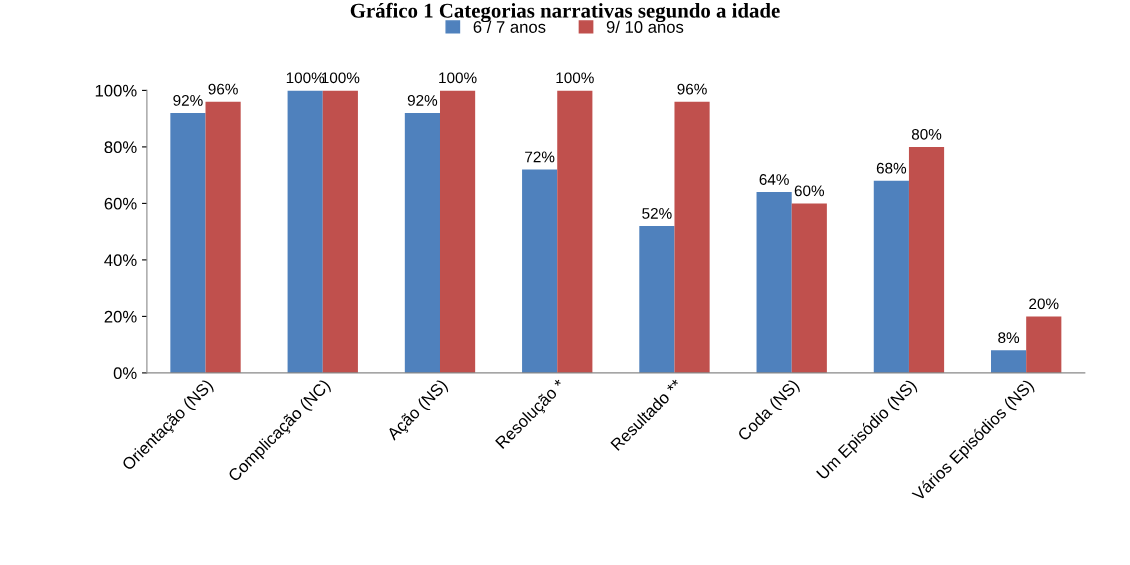  I want to click on data-label: 68%, so click(891, 168).